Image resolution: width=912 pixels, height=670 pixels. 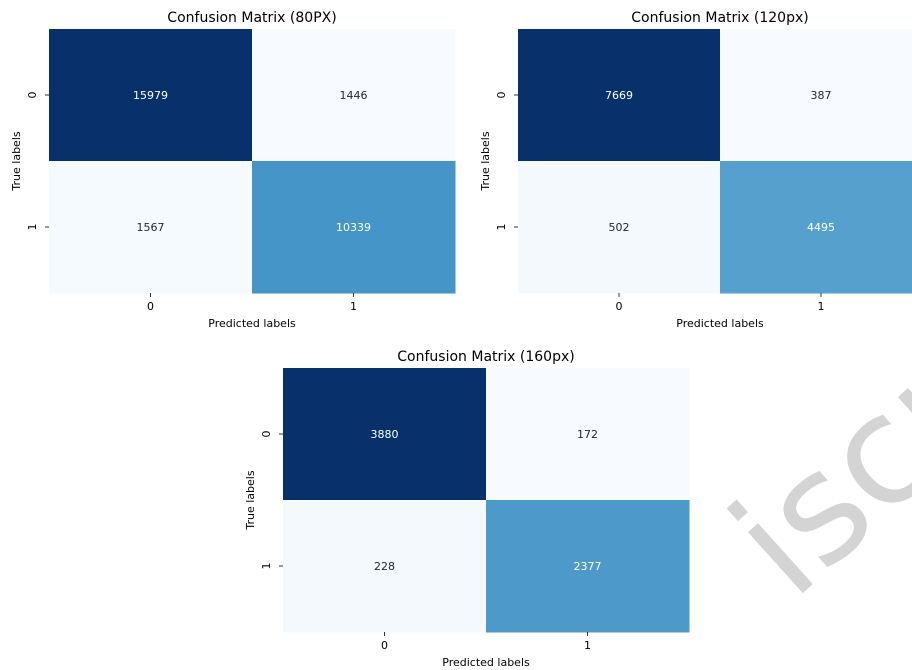 I want to click on cell-value-label: 502, so click(x=619, y=227).